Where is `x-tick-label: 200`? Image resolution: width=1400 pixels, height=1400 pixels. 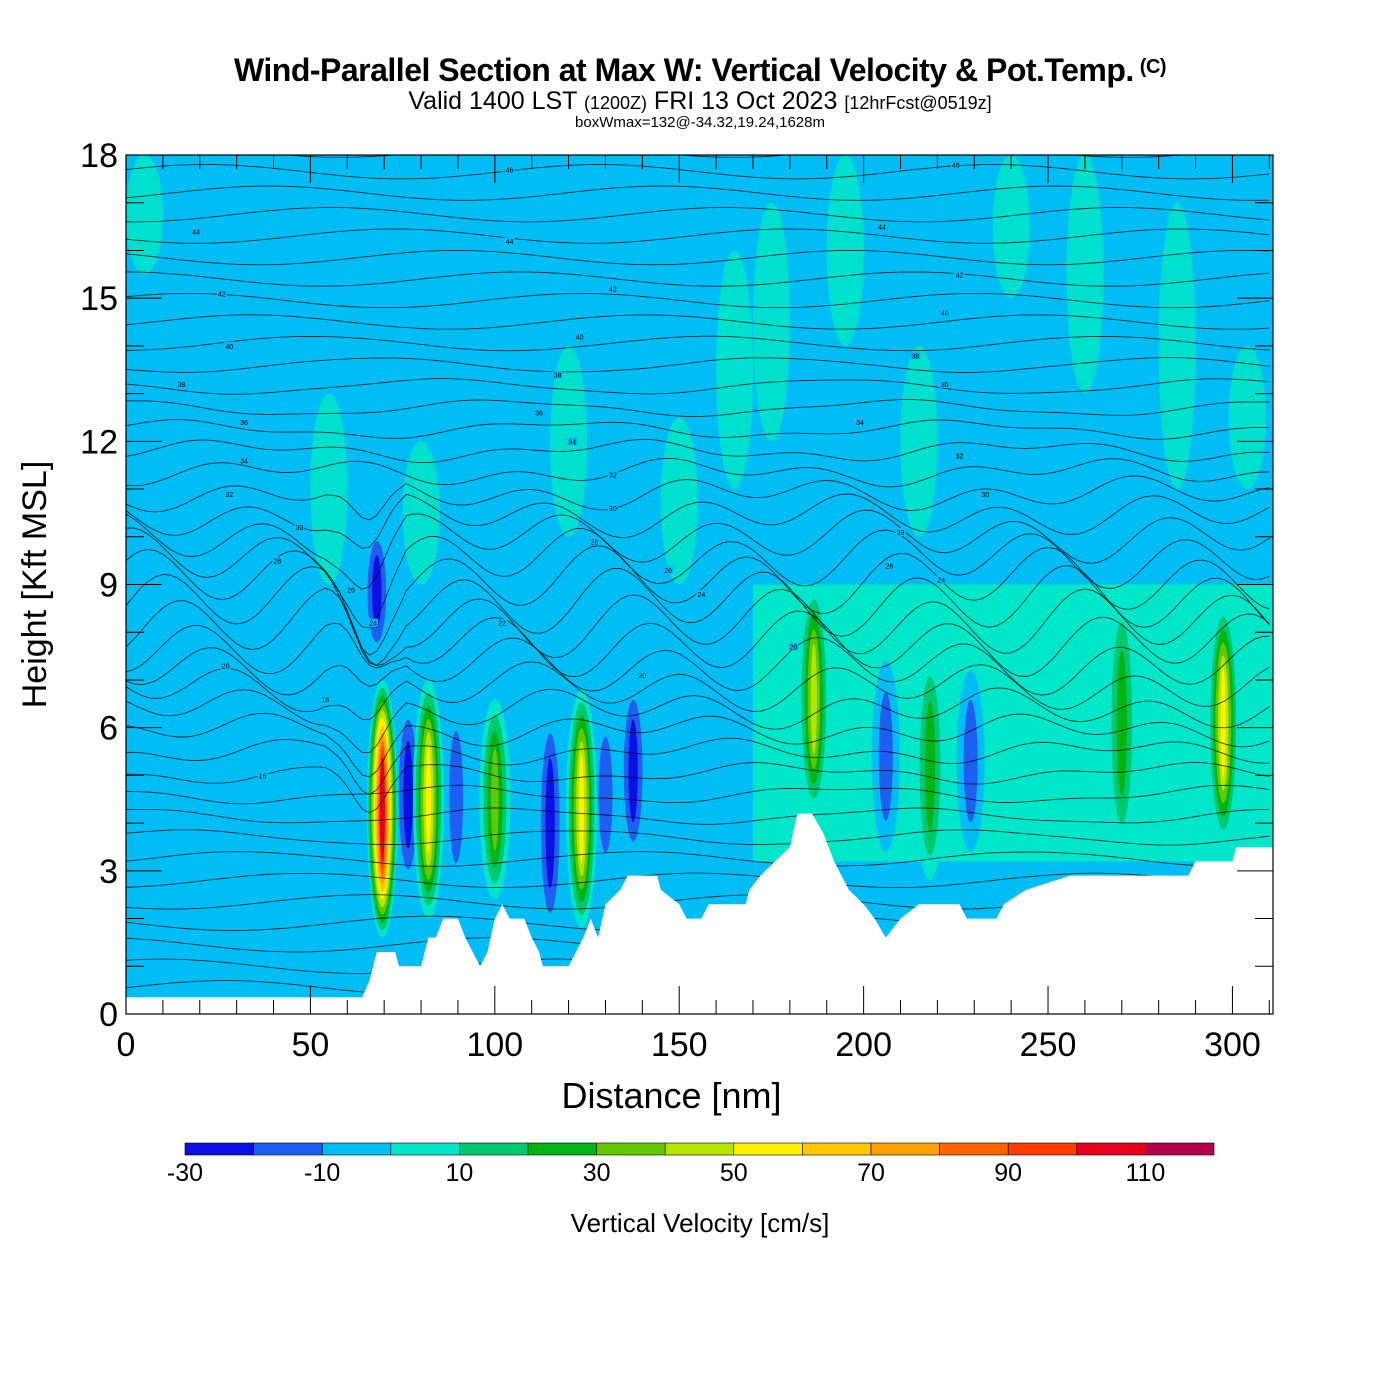
x-tick-label: 200 is located at coordinates (863, 1045).